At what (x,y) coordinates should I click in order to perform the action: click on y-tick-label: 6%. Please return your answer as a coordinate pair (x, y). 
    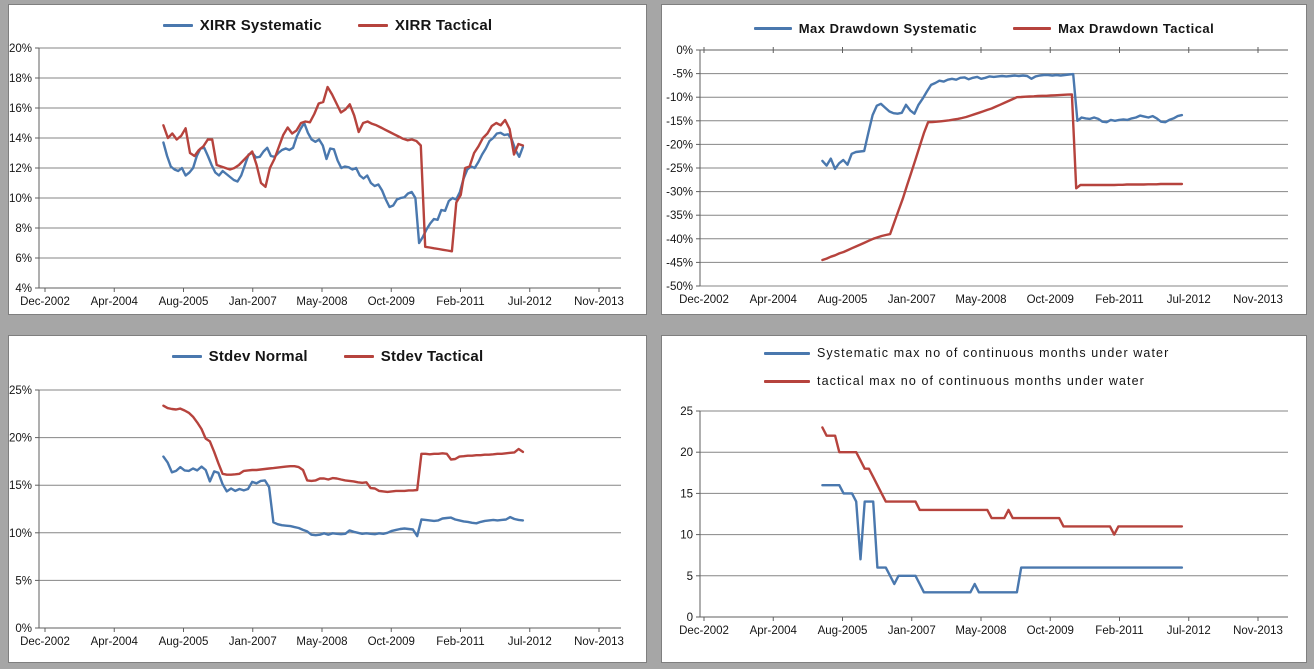
    Looking at the image, I should click on (23, 259).